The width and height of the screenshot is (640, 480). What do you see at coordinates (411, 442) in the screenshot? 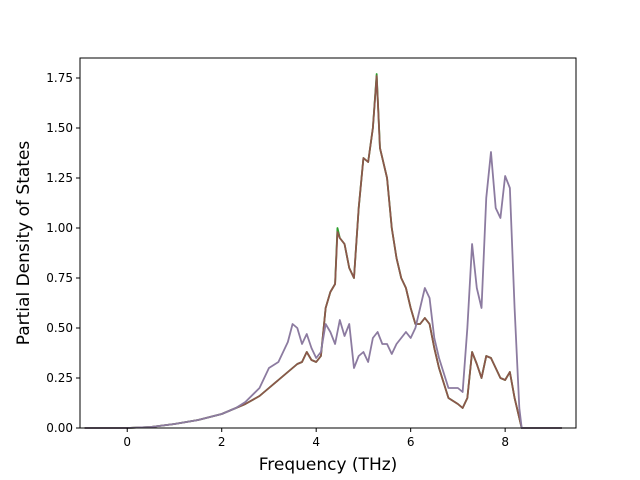
I see `x-tick-label: 6` at bounding box center [411, 442].